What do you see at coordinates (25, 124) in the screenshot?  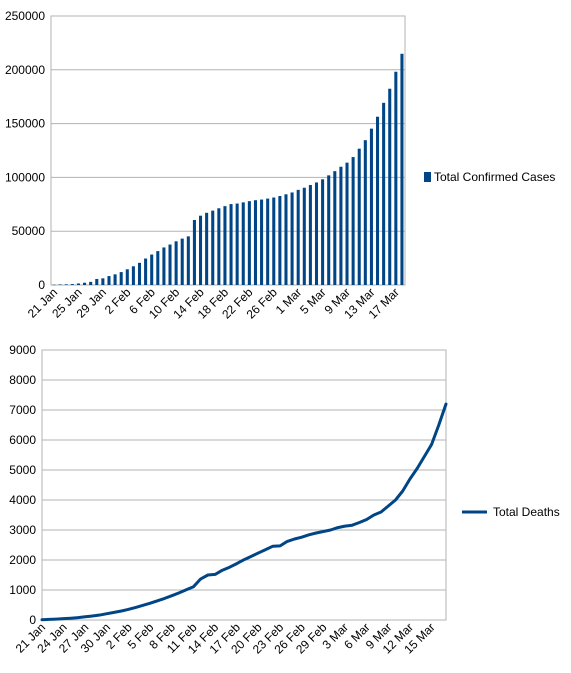 I see `y-tick-label: 150000` at bounding box center [25, 124].